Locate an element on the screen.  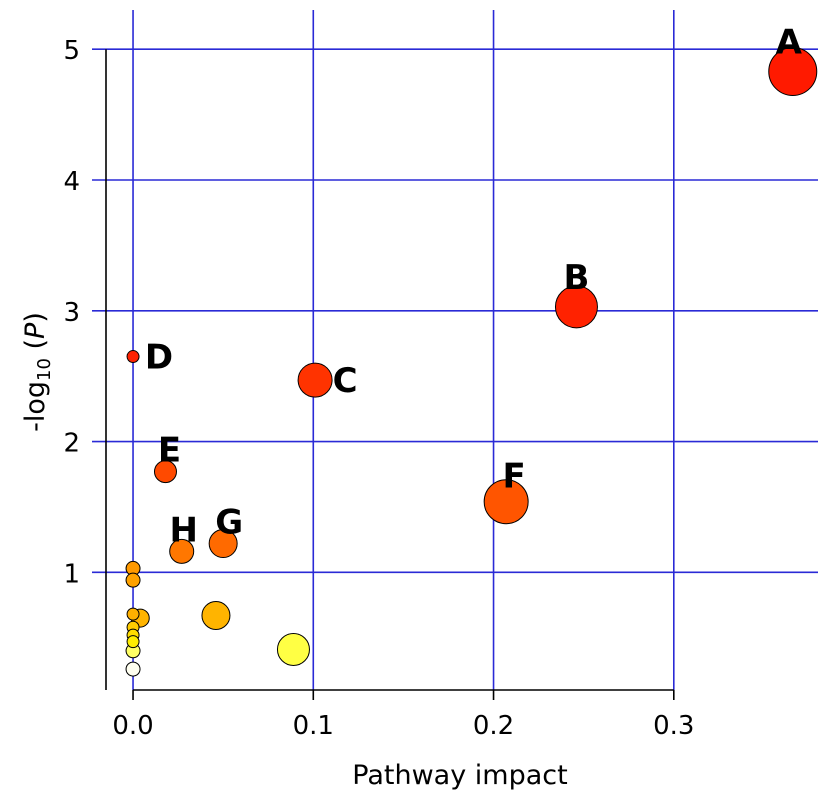
y-tick-label: 4 is located at coordinates (71, 182).